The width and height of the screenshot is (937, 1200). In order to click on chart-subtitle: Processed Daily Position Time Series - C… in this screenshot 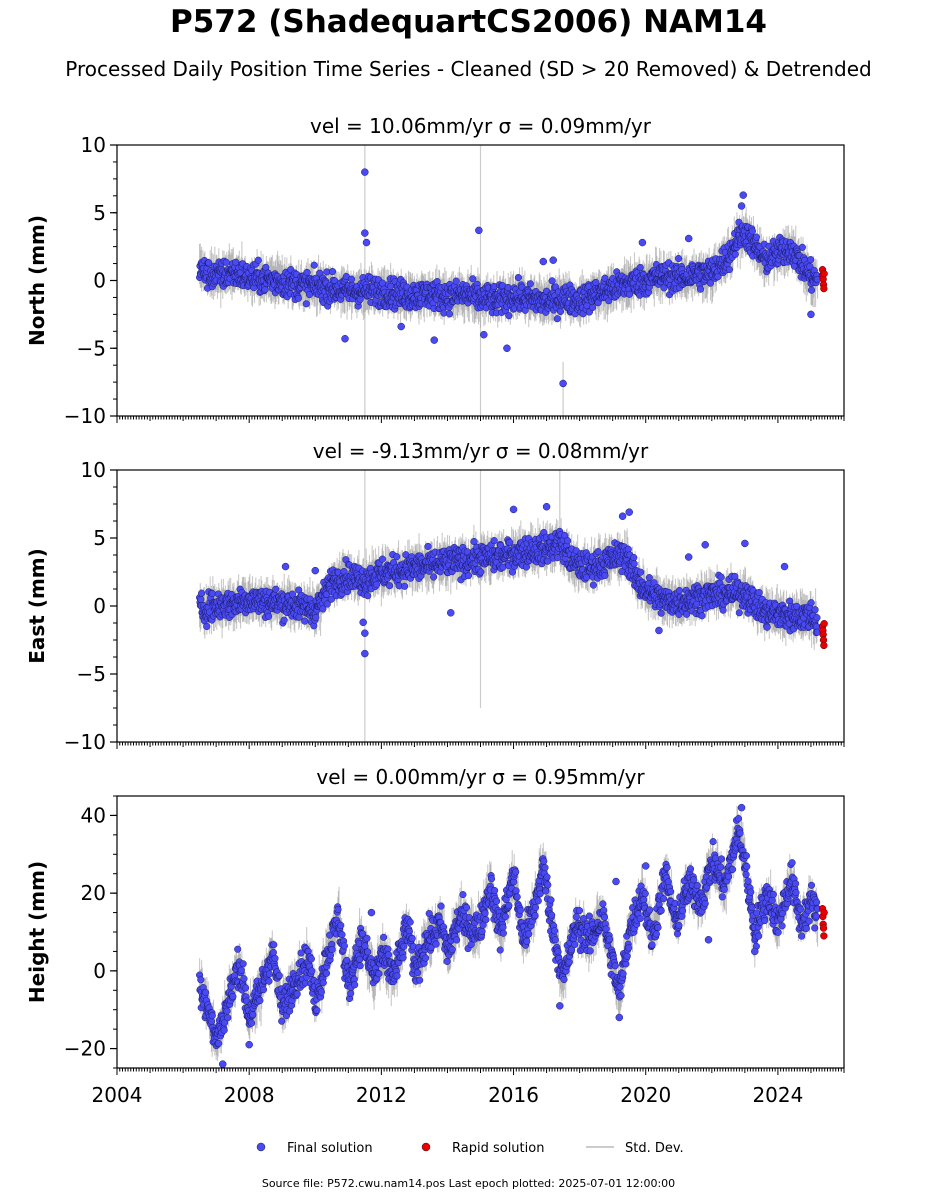, I will do `click(468, 69)`.